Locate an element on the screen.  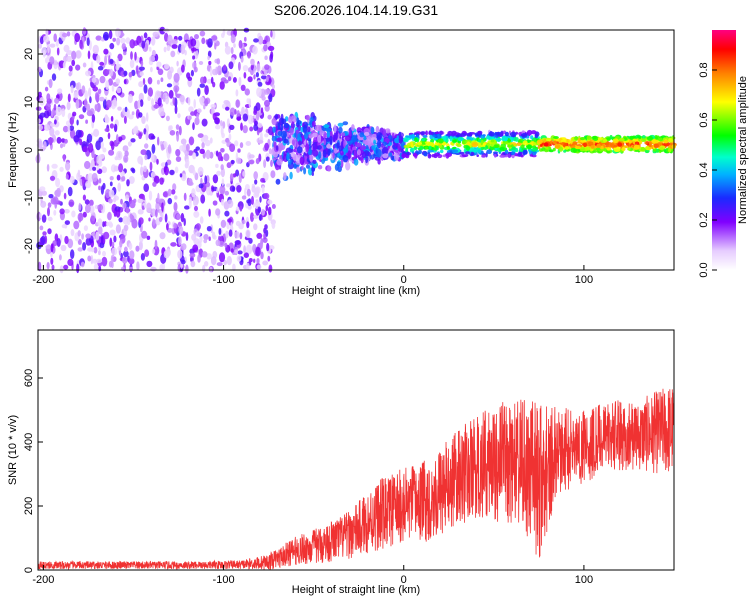
snr-x-tick-label: 0 is located at coordinates (404, 580).